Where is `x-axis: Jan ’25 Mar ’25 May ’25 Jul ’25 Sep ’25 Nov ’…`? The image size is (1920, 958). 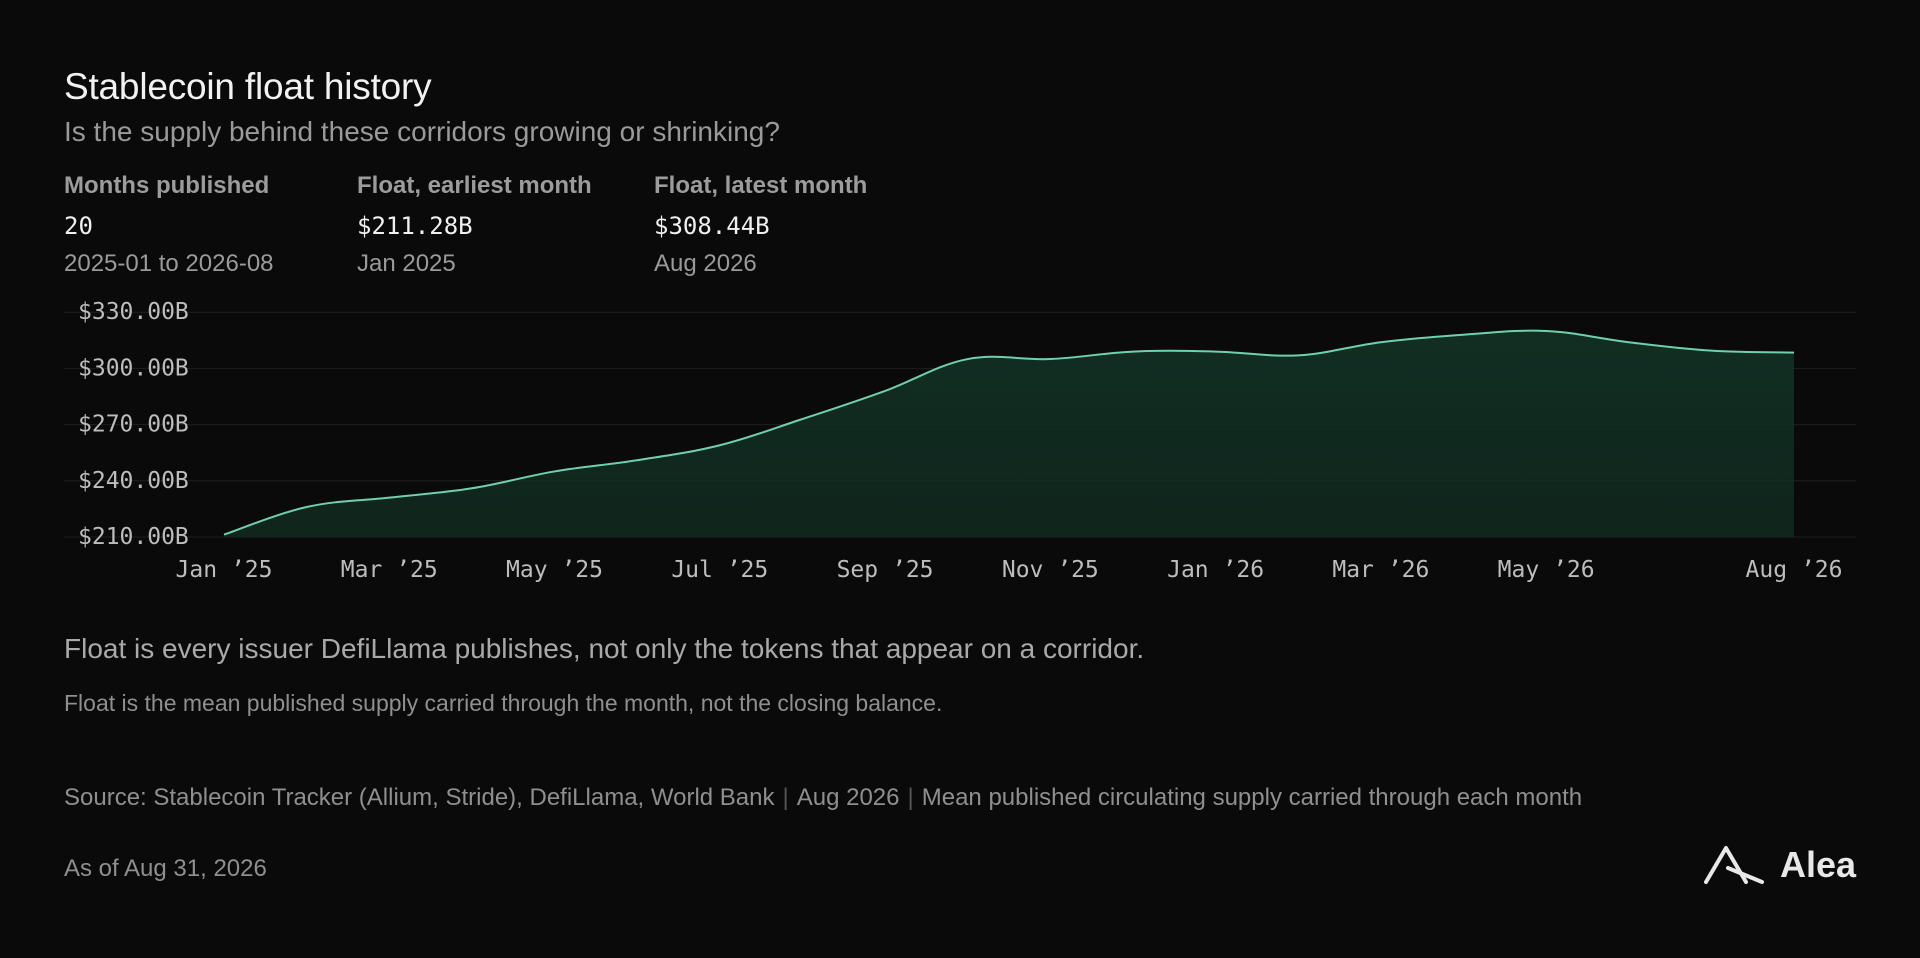
x-axis: Jan ’25 Mar ’25 May ’25 Jul ’25 Sep ’25 Nov ’… is located at coordinates (1009, 570).